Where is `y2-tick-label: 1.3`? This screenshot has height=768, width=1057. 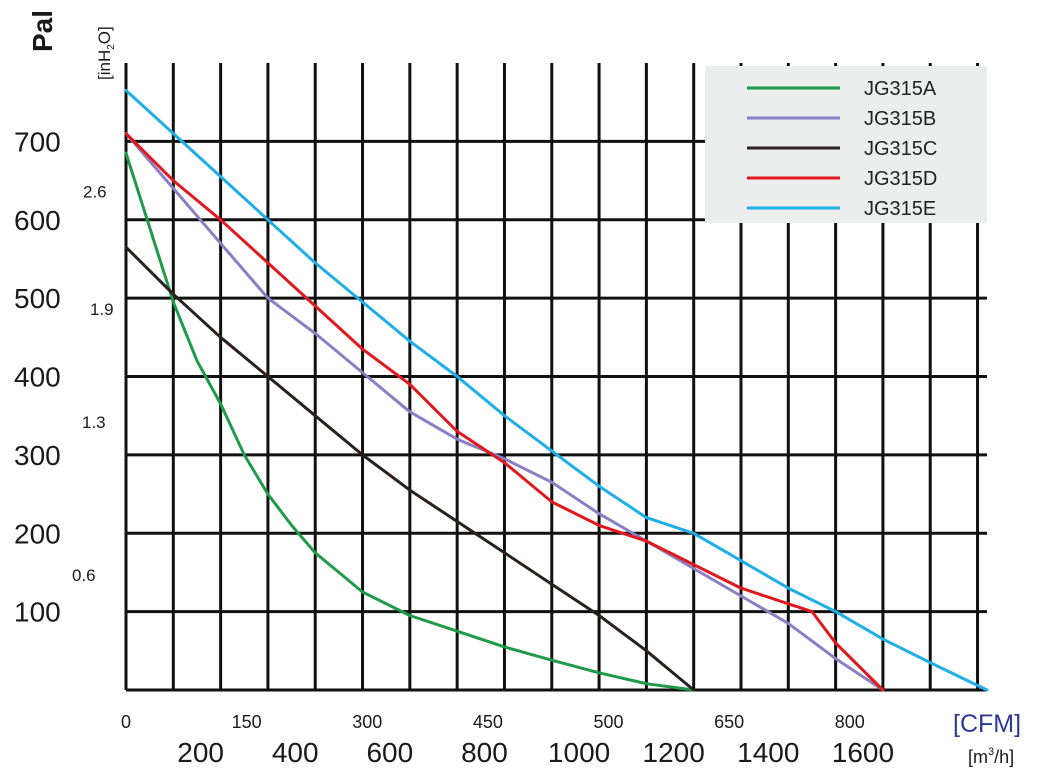
y2-tick-label: 1.3 is located at coordinates (94, 422).